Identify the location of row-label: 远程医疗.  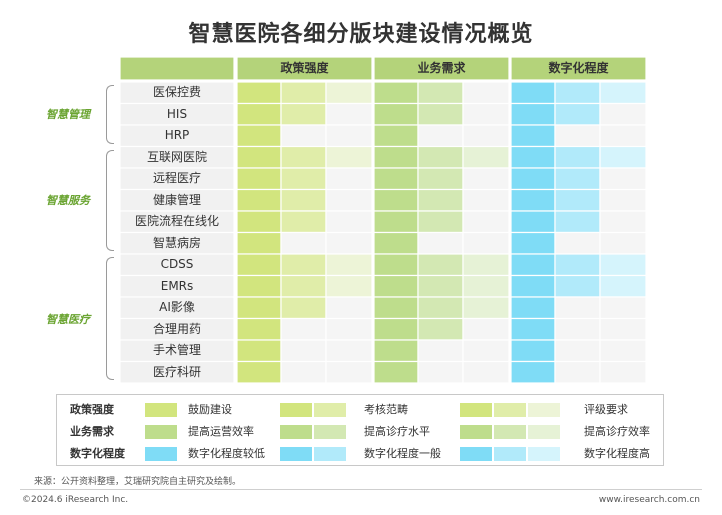
(176, 178).